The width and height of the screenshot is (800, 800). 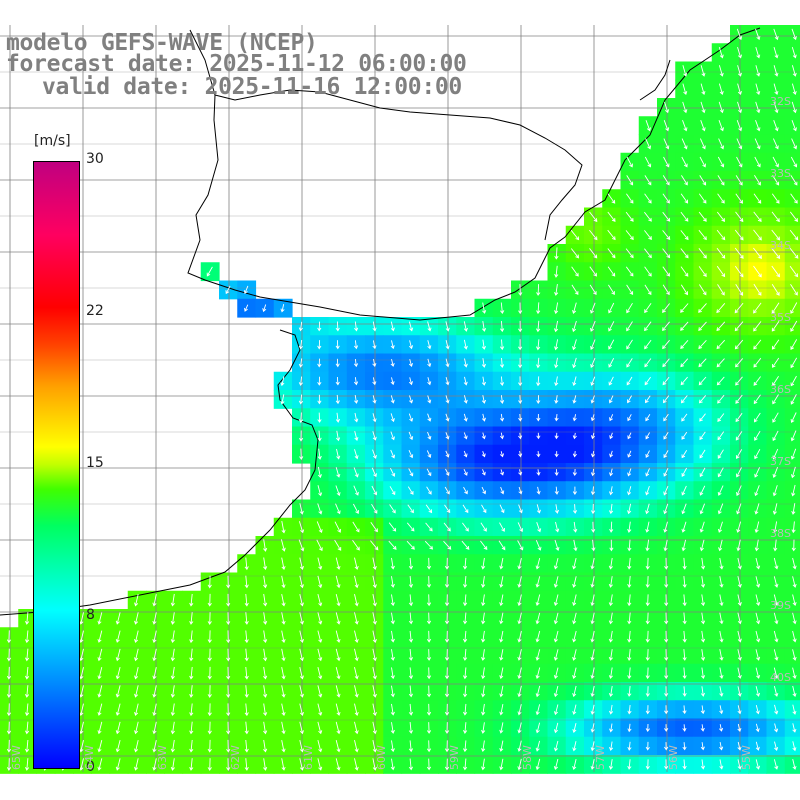 What do you see at coordinates (95, 159) in the screenshot?
I see `colorbar-tick-30: 30` at bounding box center [95, 159].